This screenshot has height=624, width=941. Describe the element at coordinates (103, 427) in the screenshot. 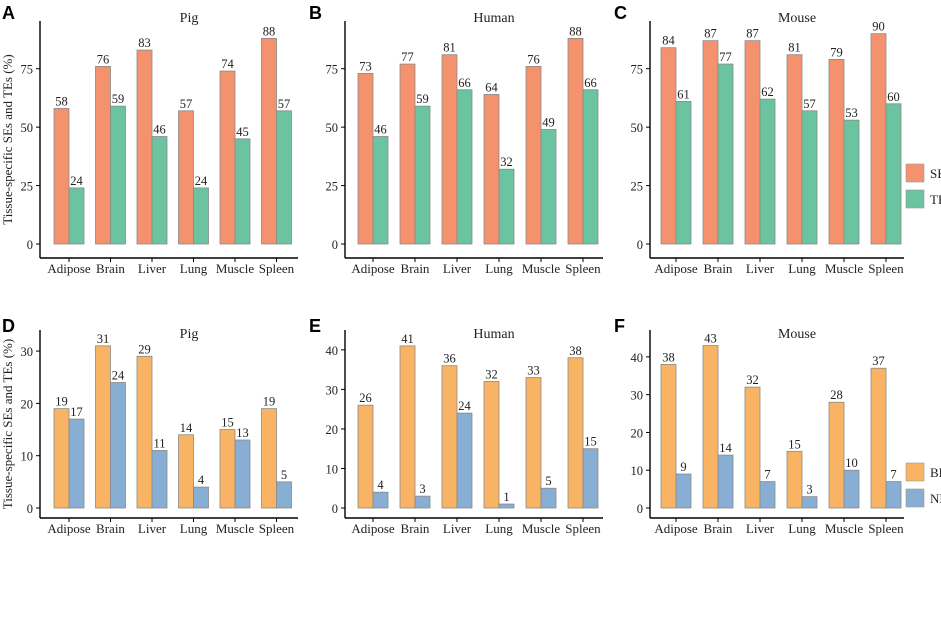

I see `bar-bd-brain` at that location.